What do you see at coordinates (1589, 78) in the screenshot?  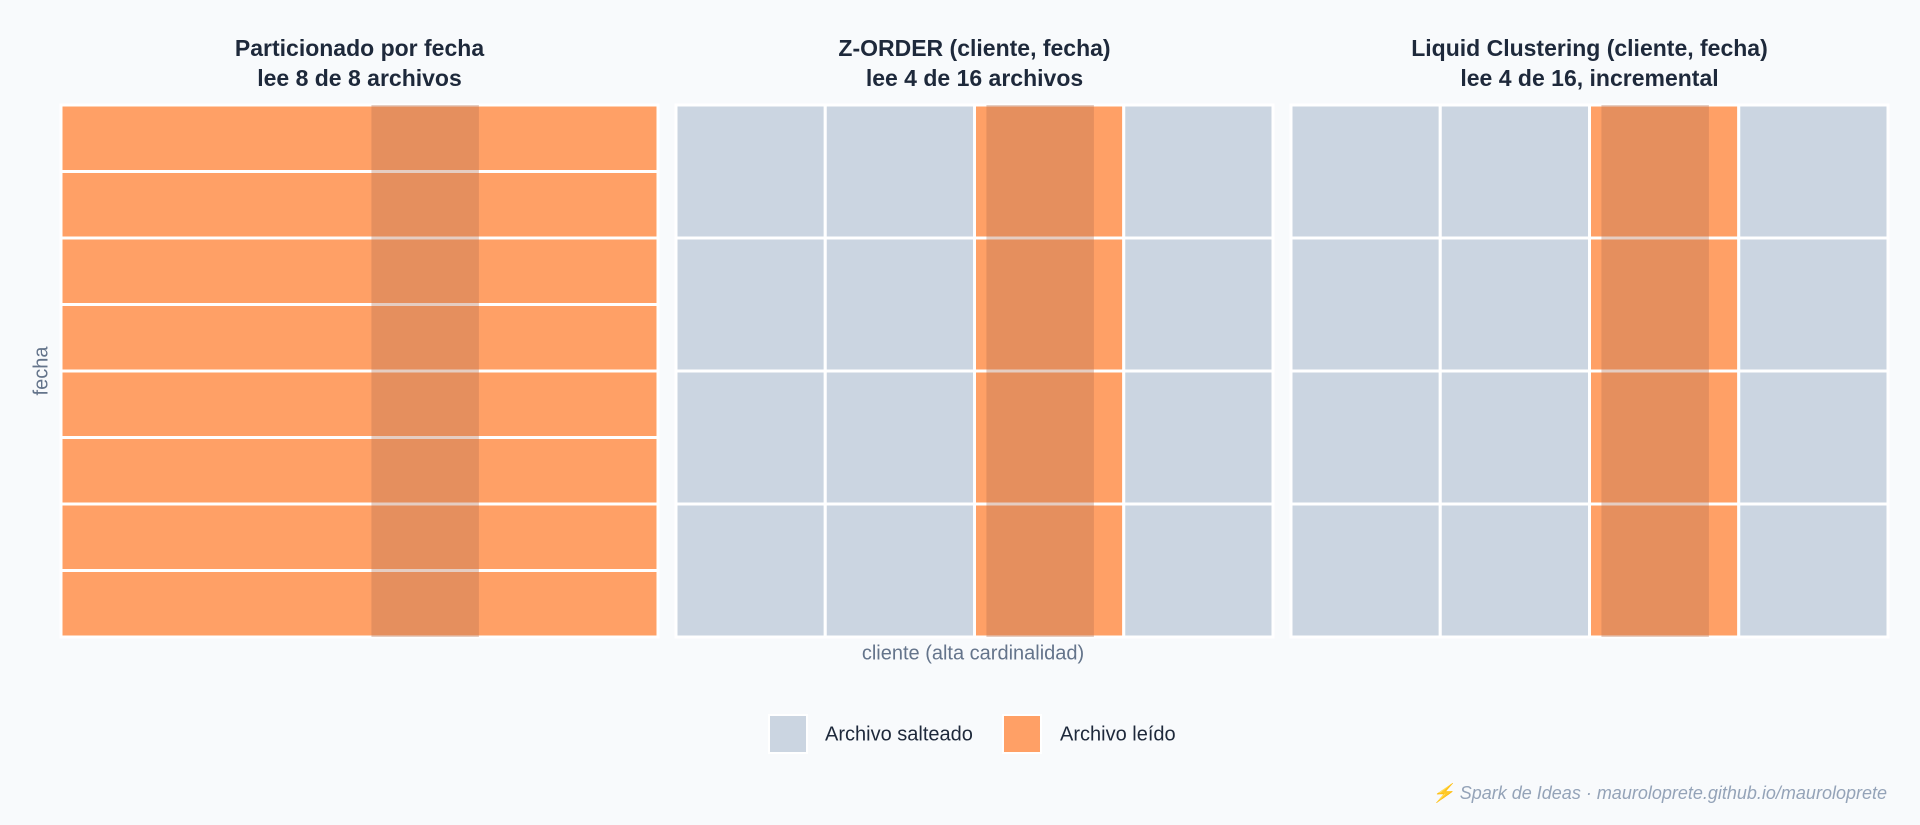 I see `panel-title: lee 4 de 16, incremental` at bounding box center [1589, 78].